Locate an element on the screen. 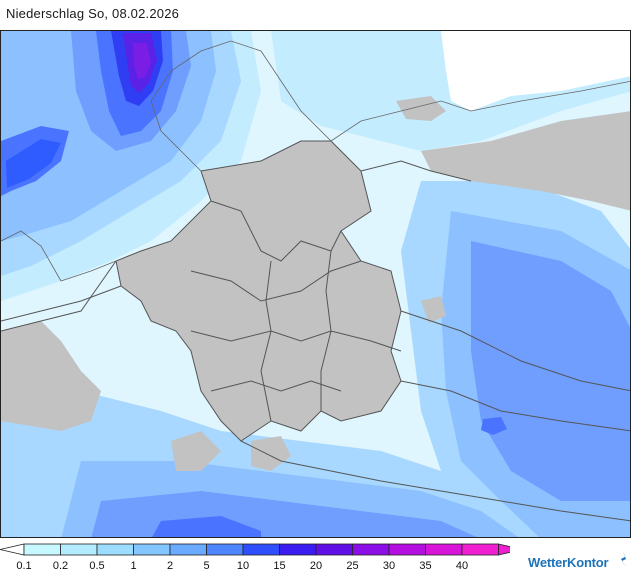 The width and height of the screenshot is (633, 580). land-dry-east-patch is located at coordinates (433, 309).